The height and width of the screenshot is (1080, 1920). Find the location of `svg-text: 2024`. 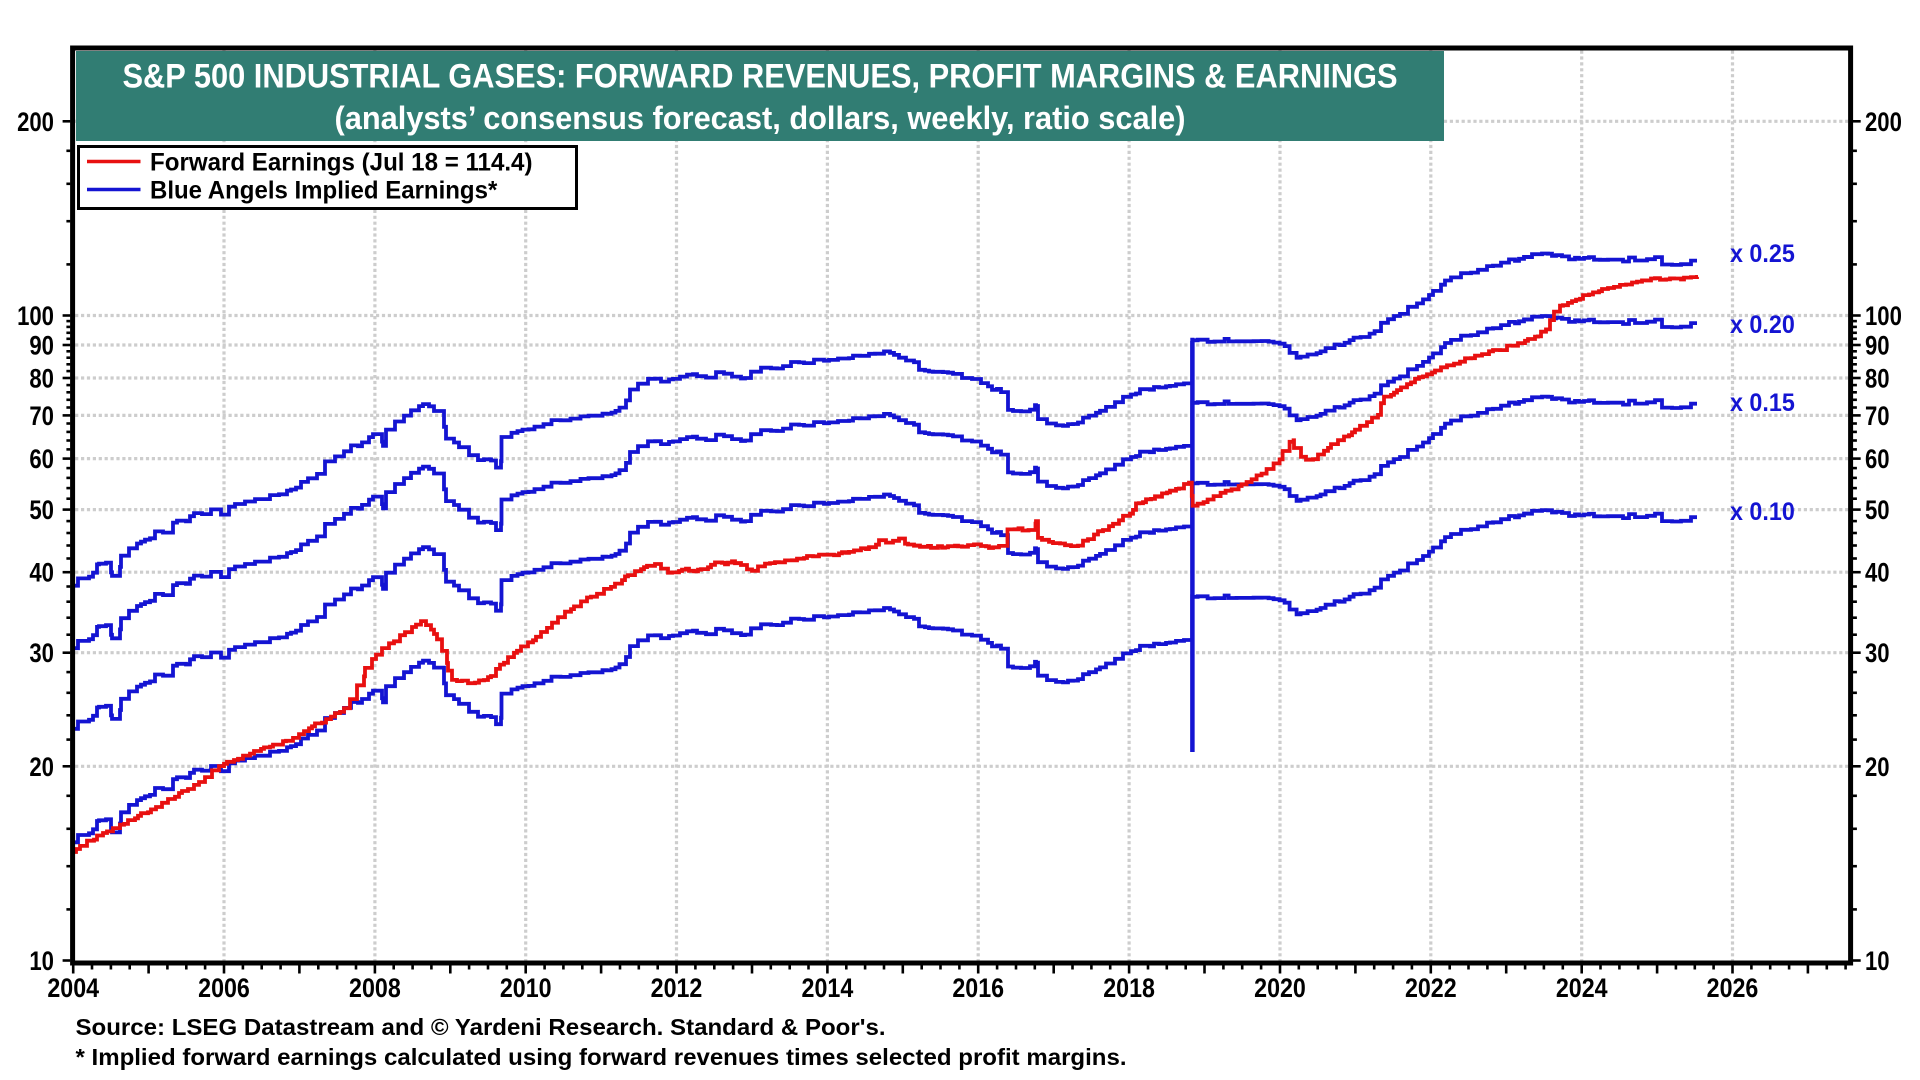

svg-text: 2024 is located at coordinates (1582, 988).